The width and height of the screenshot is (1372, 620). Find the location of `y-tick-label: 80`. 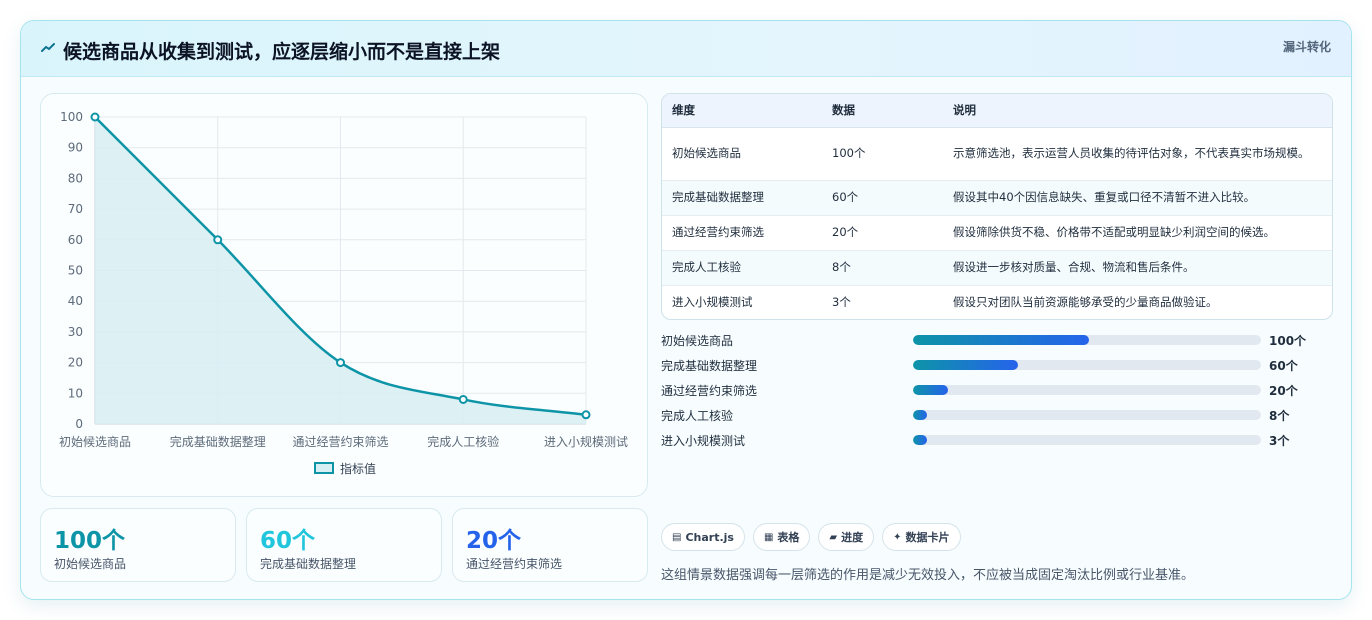

y-tick-label: 80 is located at coordinates (75, 178).